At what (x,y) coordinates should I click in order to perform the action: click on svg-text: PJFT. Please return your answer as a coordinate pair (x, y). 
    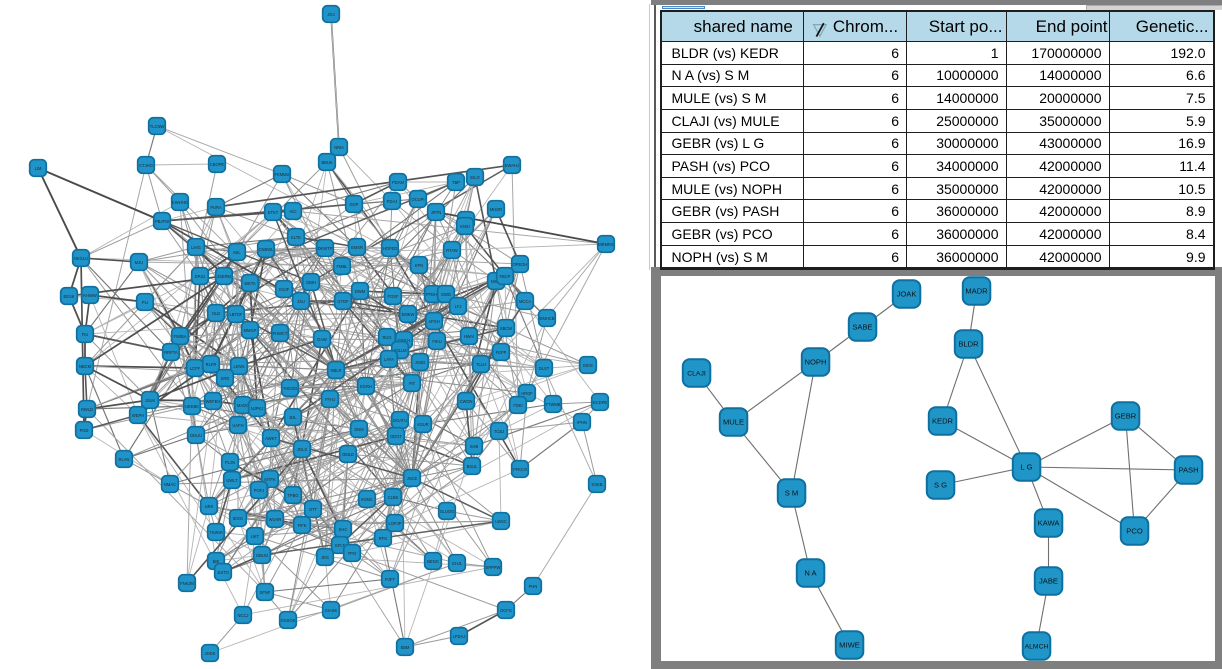
    Looking at the image, I should click on (390, 579).